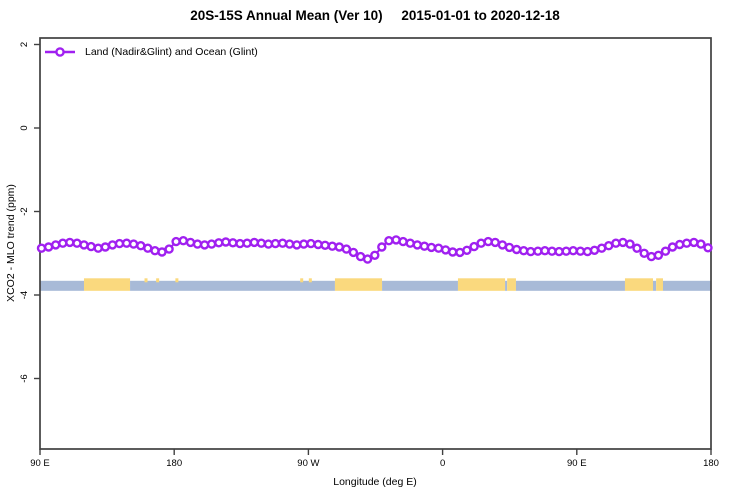 The width and height of the screenshot is (750, 500). What do you see at coordinates (24, 378) in the screenshot?
I see `y-tick-label: -6` at bounding box center [24, 378].